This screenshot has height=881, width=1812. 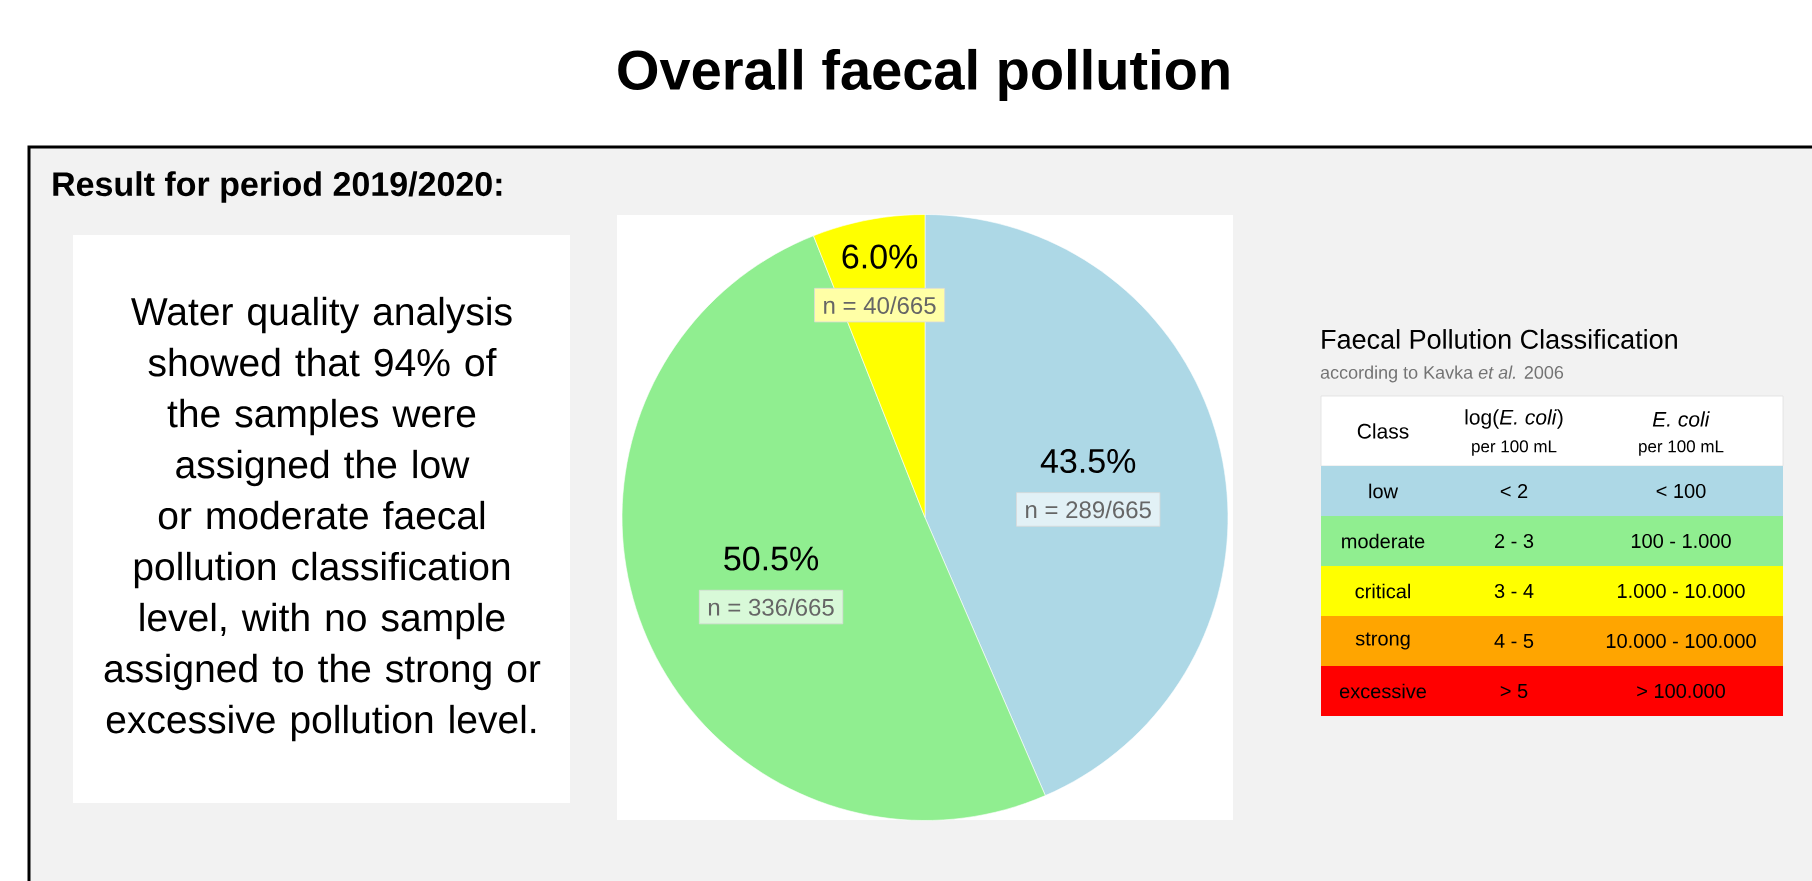 What do you see at coordinates (1382, 591) in the screenshot?
I see `text: critical` at bounding box center [1382, 591].